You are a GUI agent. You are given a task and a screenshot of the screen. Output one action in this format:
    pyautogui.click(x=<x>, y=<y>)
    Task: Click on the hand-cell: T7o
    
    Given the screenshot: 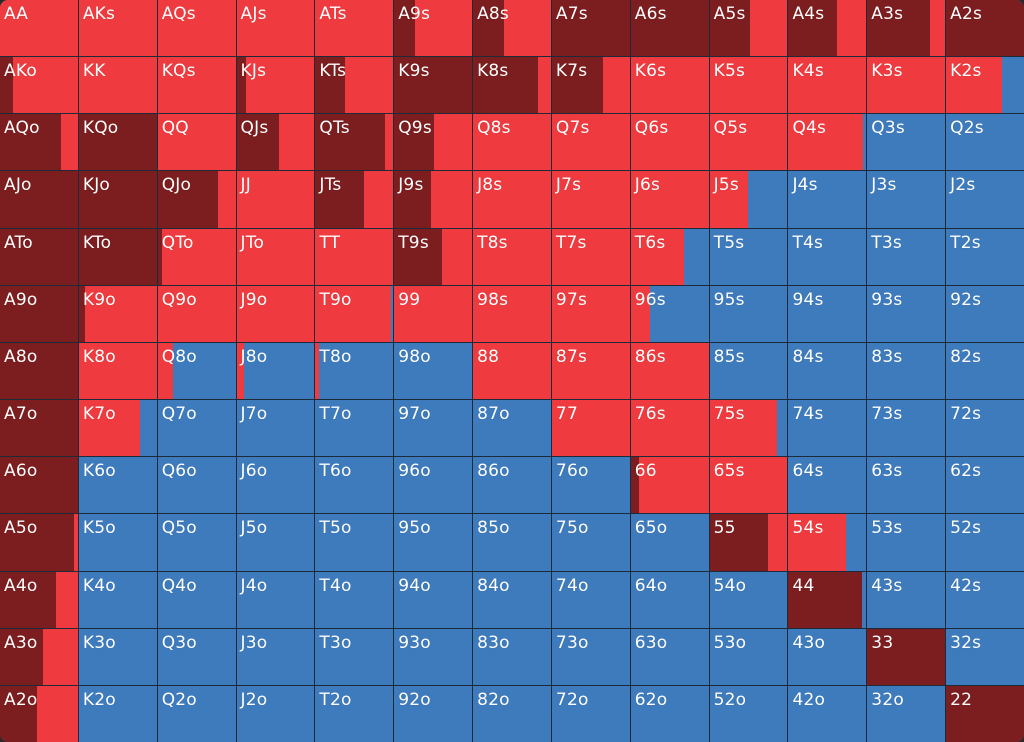 What is the action you would take?
    pyautogui.click(x=354, y=428)
    